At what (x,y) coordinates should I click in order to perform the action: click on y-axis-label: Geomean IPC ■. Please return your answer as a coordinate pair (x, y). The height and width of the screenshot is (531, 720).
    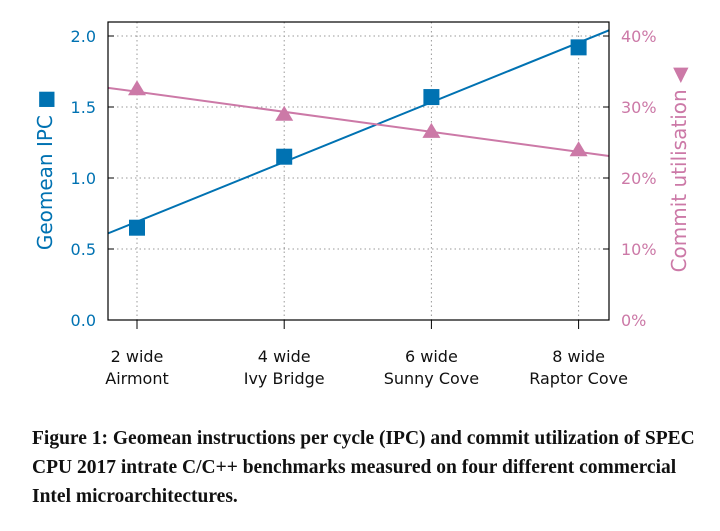
    Looking at the image, I should click on (45, 170).